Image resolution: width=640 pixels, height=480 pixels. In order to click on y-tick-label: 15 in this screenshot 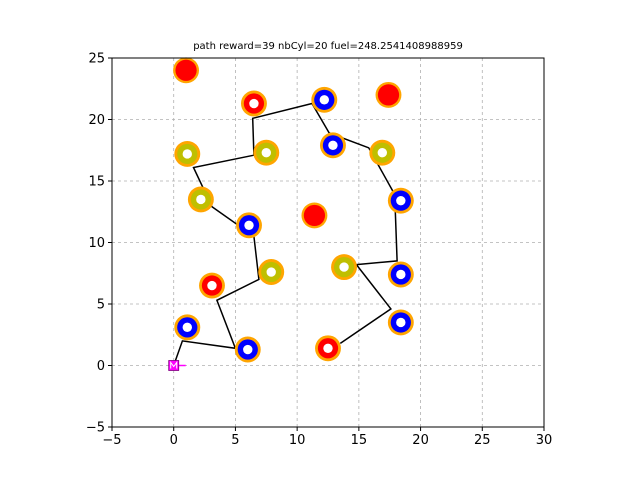, I will do `click(96, 182)`.